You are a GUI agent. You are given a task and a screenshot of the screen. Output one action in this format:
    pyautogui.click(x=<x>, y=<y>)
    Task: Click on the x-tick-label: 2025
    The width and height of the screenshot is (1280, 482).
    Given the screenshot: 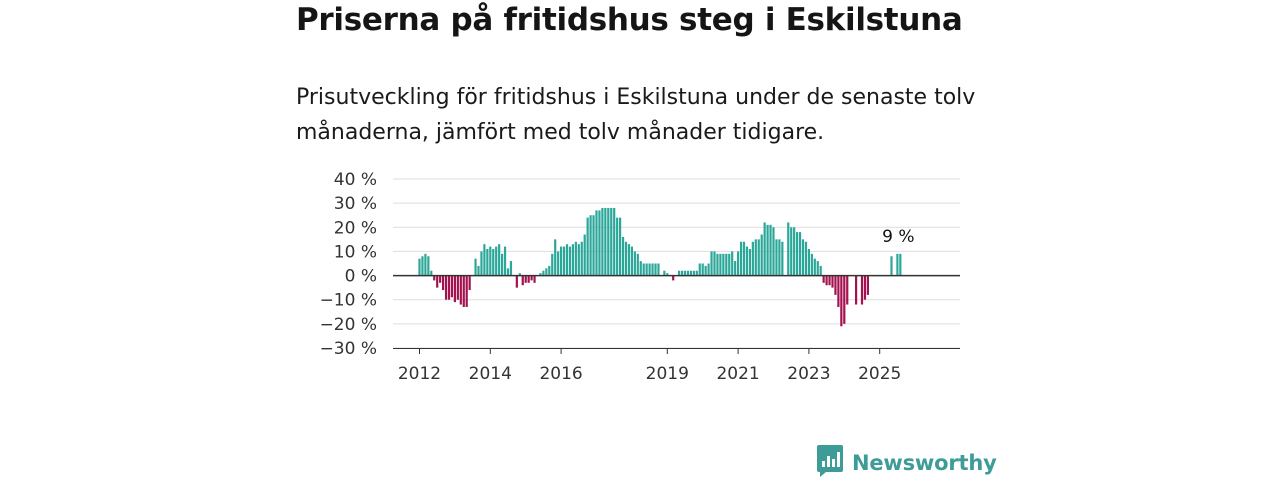 What is the action you would take?
    pyautogui.click(x=879, y=374)
    